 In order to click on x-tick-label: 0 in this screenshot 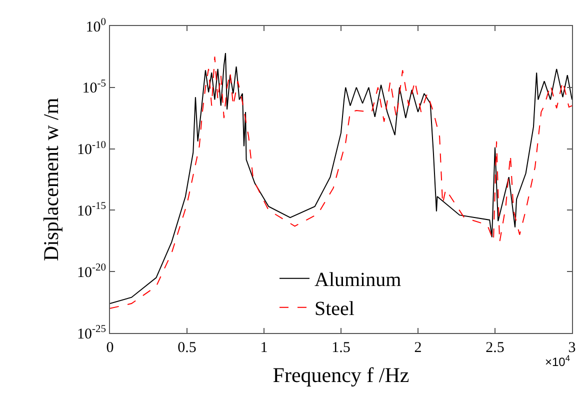, I will do `click(110, 348)`.